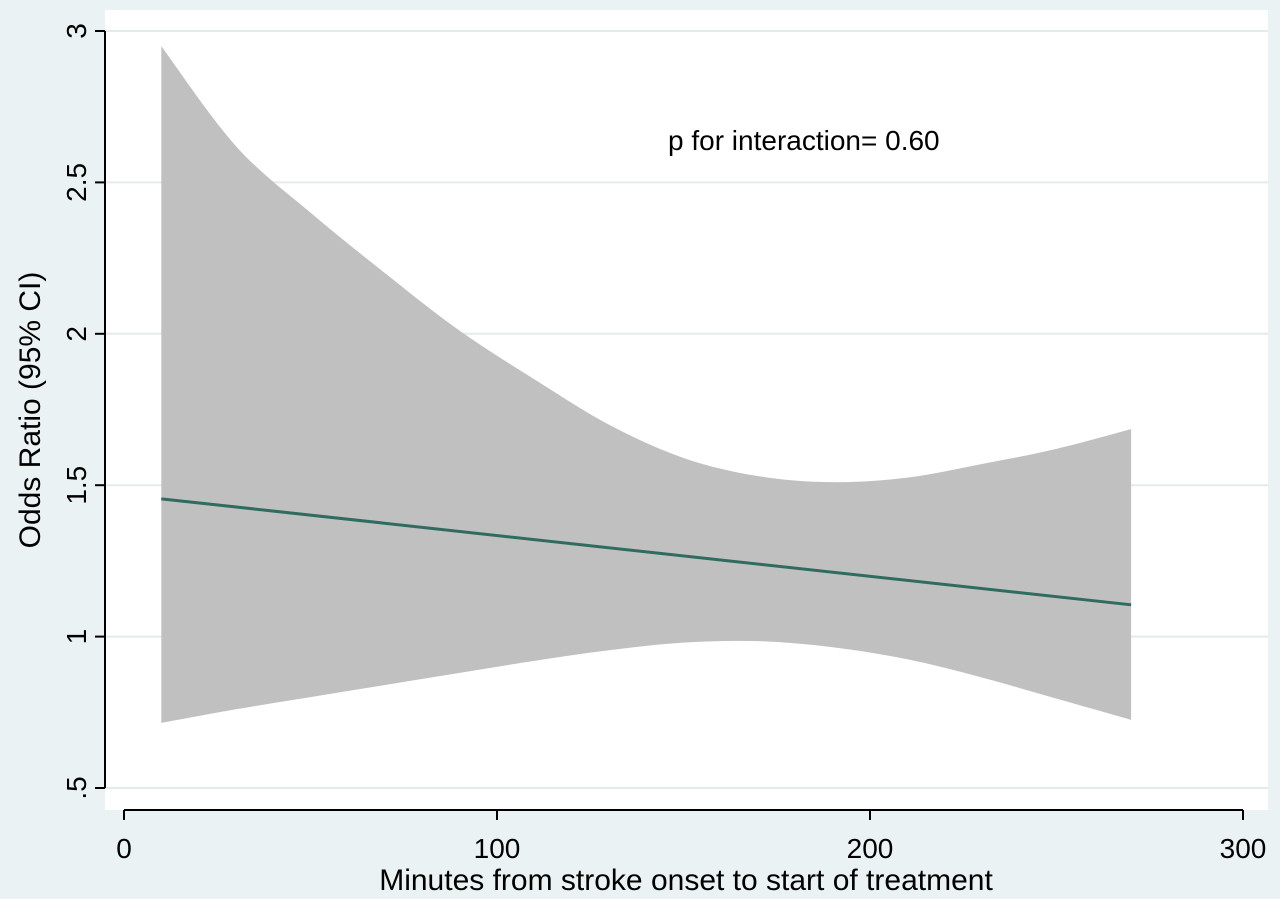 This screenshot has width=1280, height=899. Describe the element at coordinates (497, 848) in the screenshot. I see `x-tick-label: 100` at that location.